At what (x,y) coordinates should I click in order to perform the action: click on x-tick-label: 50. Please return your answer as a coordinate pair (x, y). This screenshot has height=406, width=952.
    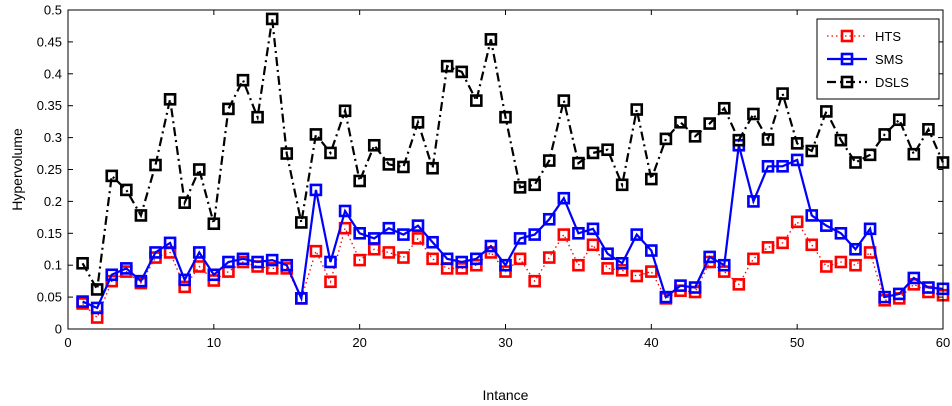
    Looking at the image, I should click on (797, 342).